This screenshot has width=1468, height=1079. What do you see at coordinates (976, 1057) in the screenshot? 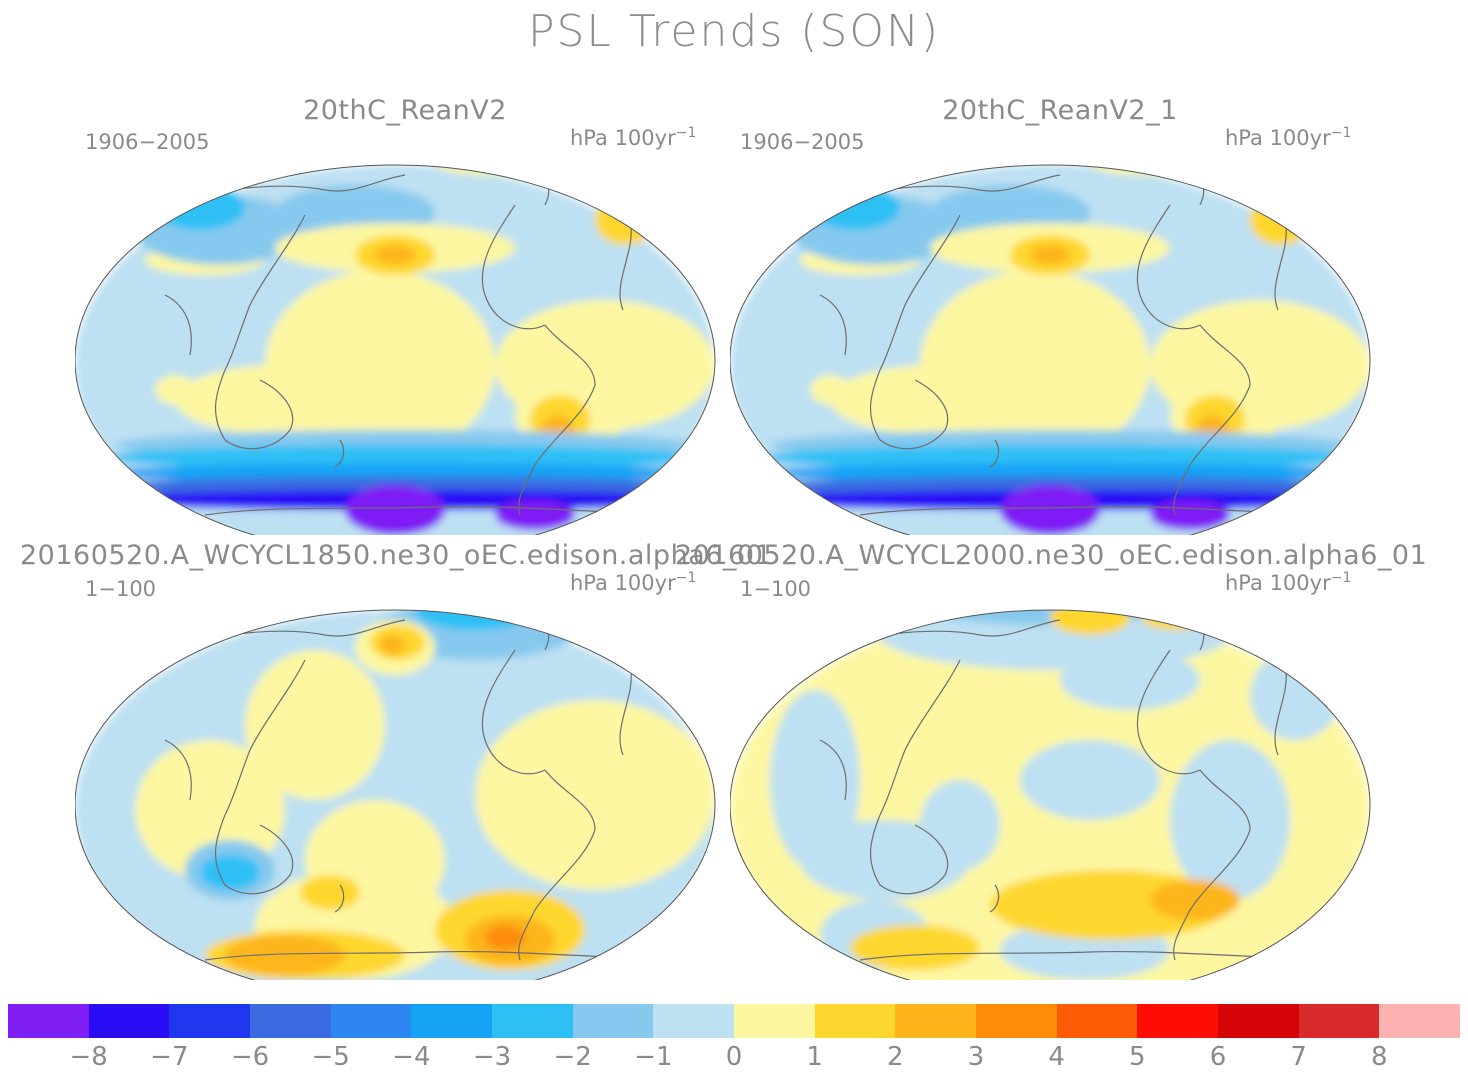
I see `colorbar-tick-label: 3` at bounding box center [976, 1057].